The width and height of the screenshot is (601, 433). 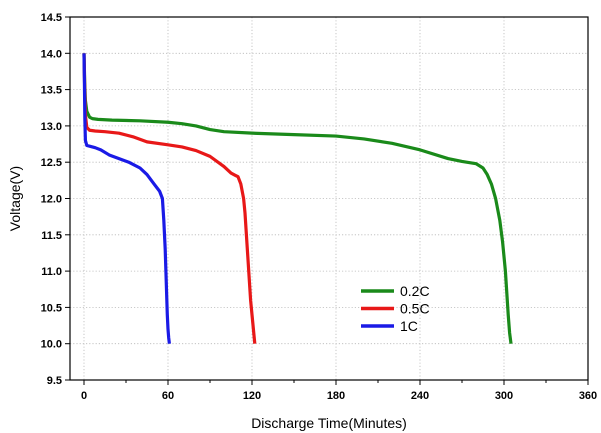 What do you see at coordinates (588, 396) in the screenshot?
I see `x-tick-label: 360` at bounding box center [588, 396].